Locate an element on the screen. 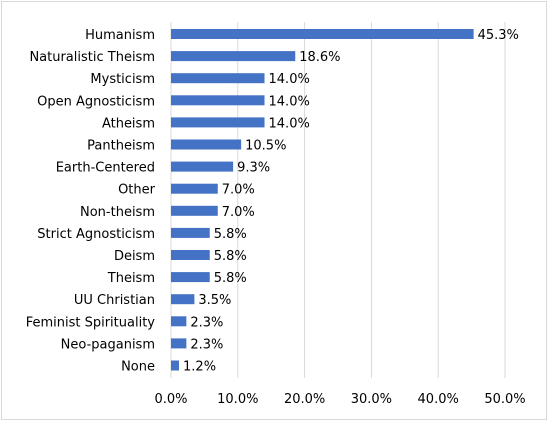 The width and height of the screenshot is (550, 423). x-tick-label: 30.0% is located at coordinates (371, 399).